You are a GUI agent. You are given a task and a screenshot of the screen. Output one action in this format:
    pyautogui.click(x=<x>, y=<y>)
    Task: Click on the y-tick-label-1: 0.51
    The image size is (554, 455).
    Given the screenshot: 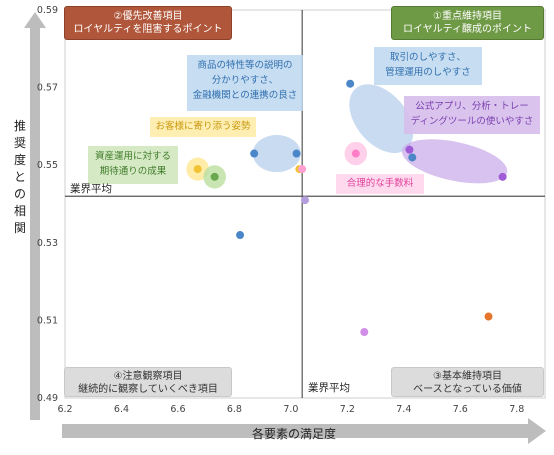 What is the action you would take?
    pyautogui.click(x=47, y=320)
    